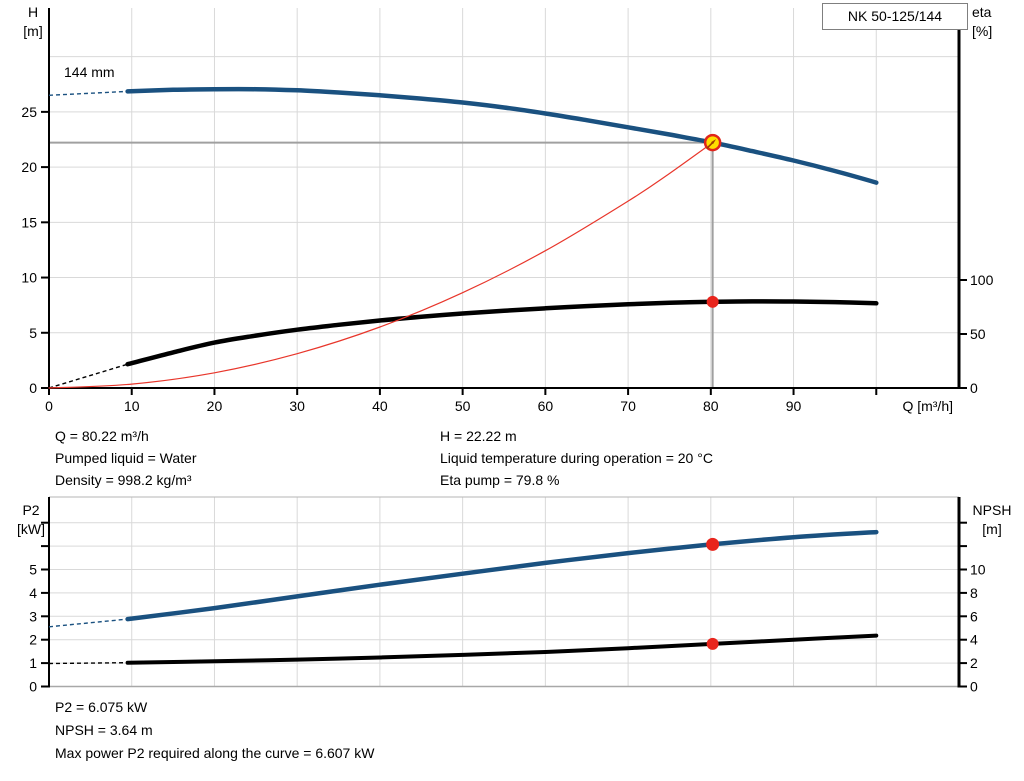  I want to click on right-tick-label: 50, so click(978, 334).